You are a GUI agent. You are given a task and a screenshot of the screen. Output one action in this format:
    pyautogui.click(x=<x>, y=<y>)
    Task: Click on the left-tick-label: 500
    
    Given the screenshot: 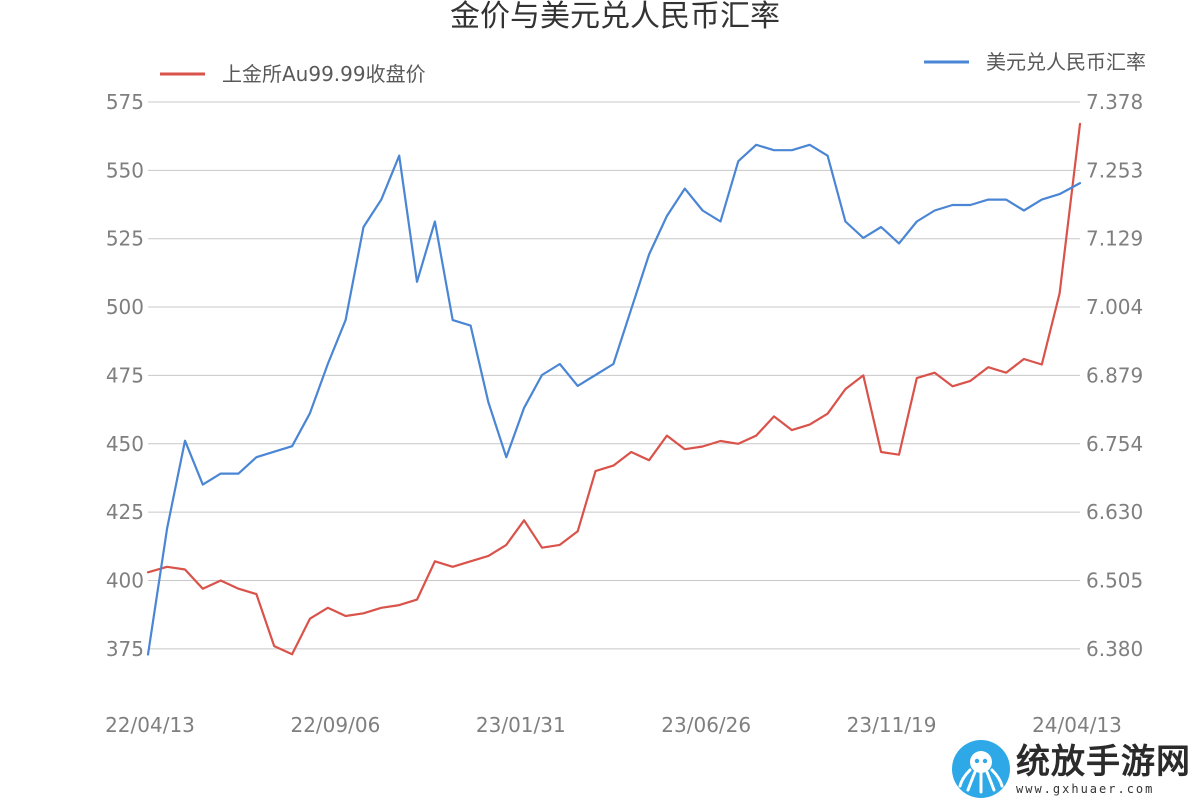 What is the action you would take?
    pyautogui.click(x=125, y=307)
    